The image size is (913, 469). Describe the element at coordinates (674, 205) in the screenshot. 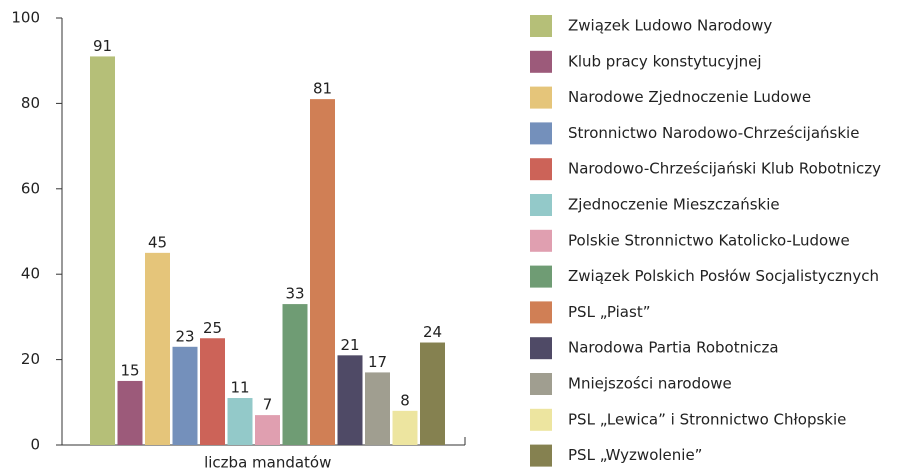

I see `legend-label: Zjednoczenie Mieszczańskie` at that location.